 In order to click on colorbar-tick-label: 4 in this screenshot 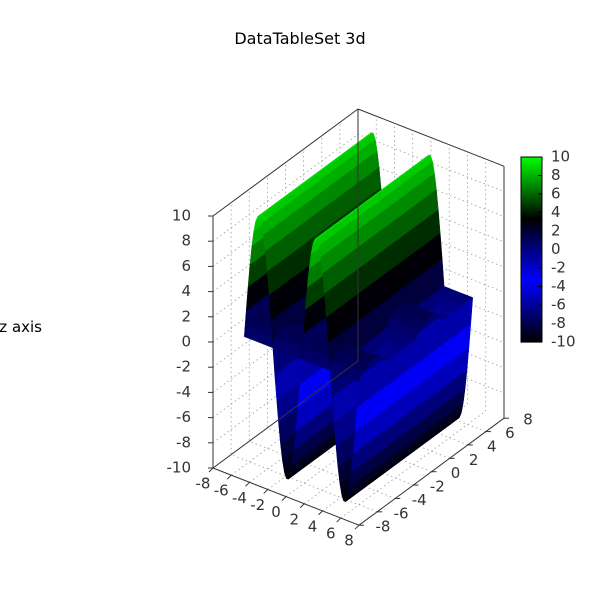, I will do `click(556, 212)`.